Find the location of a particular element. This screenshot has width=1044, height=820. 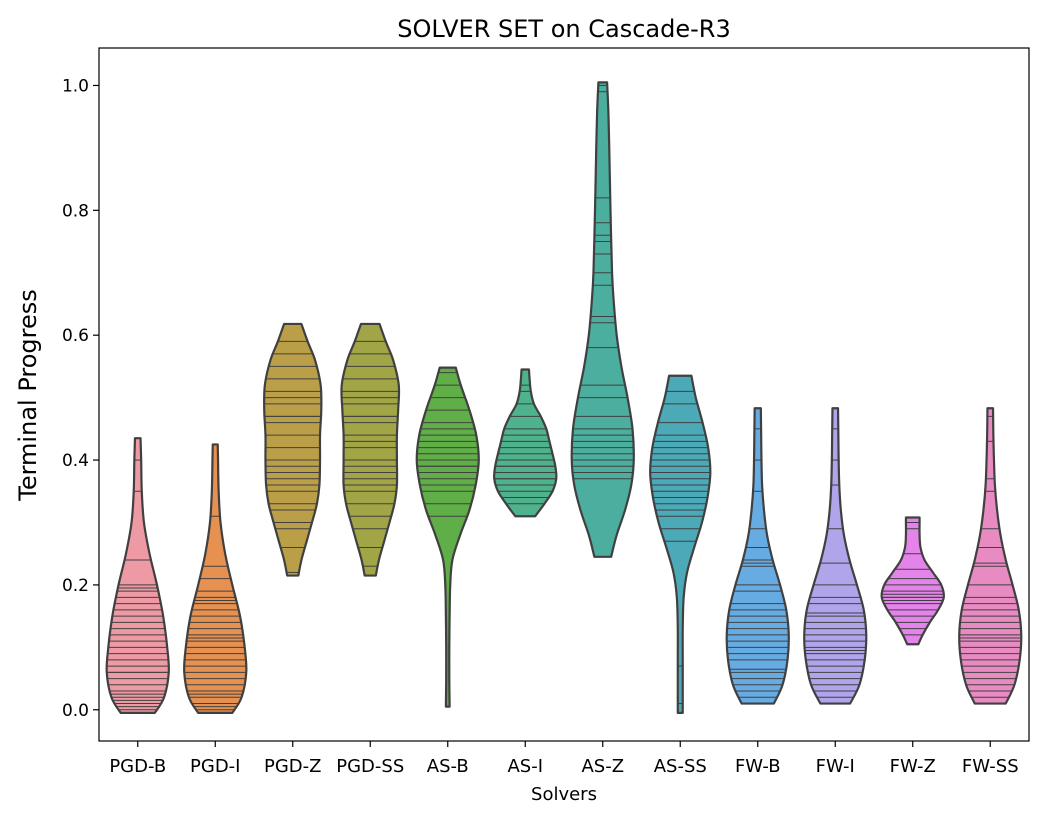

violin-pgd-z is located at coordinates (293, 449).